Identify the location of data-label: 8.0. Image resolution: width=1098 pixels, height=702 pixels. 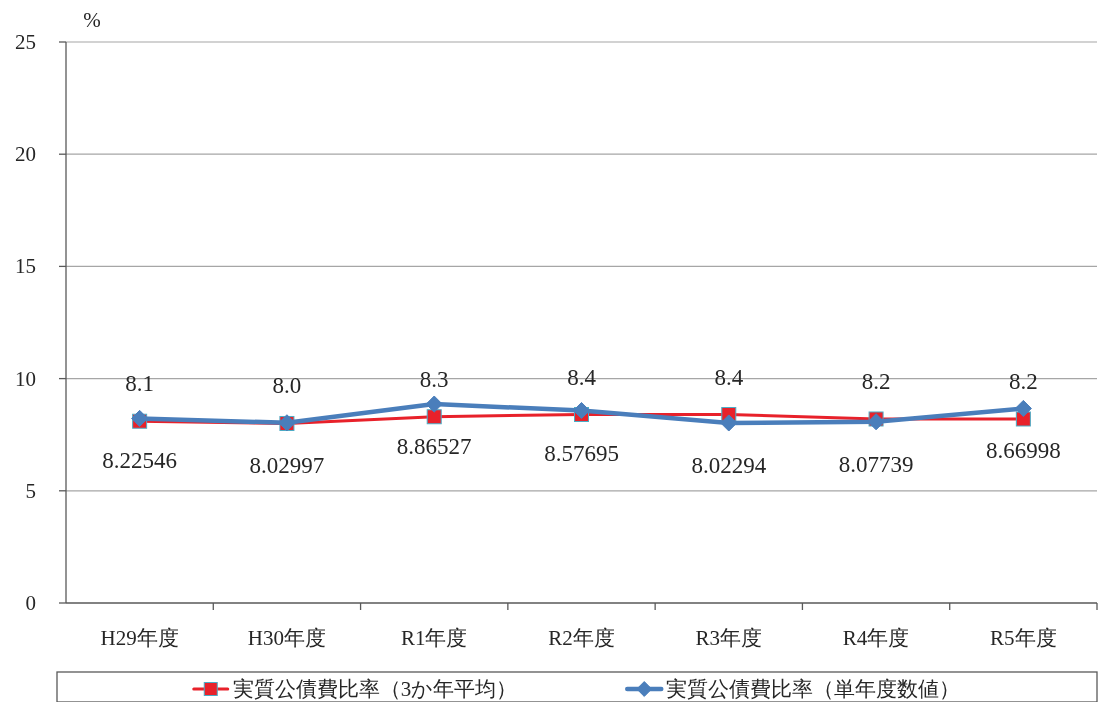
(287, 386).